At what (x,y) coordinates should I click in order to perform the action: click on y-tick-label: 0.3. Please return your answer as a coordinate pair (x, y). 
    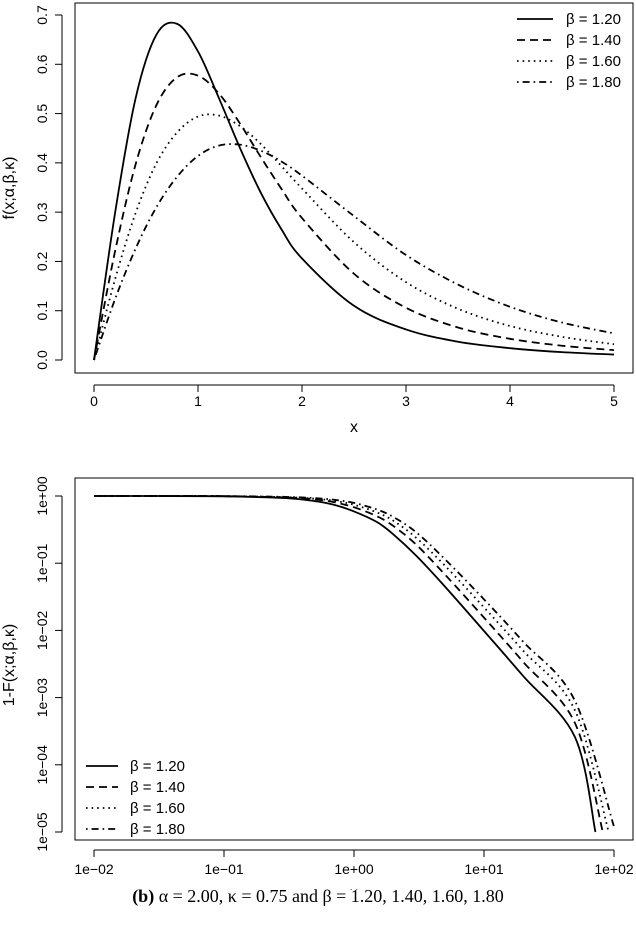
    Looking at the image, I should click on (42, 212).